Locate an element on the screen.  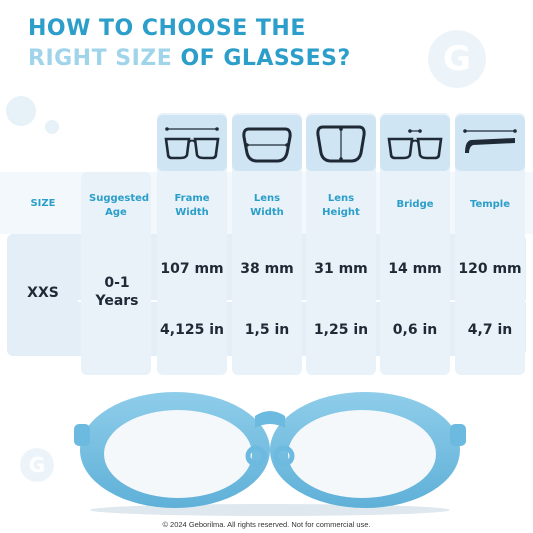
header-lens-width: Lens Width is located at coordinates (267, 205).